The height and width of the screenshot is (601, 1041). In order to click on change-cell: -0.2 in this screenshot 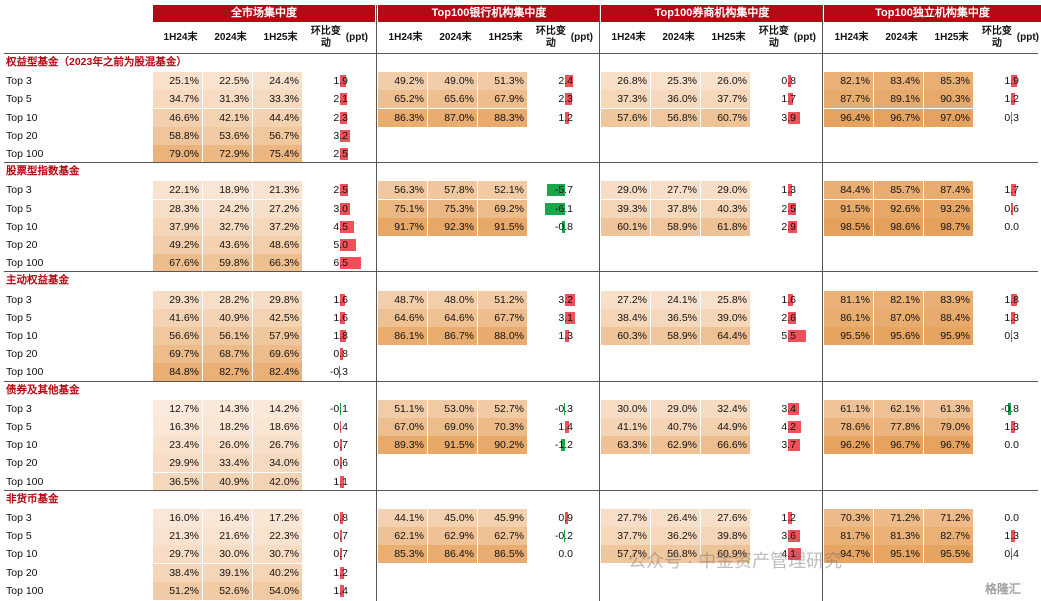, I will do `click(562, 536)`.